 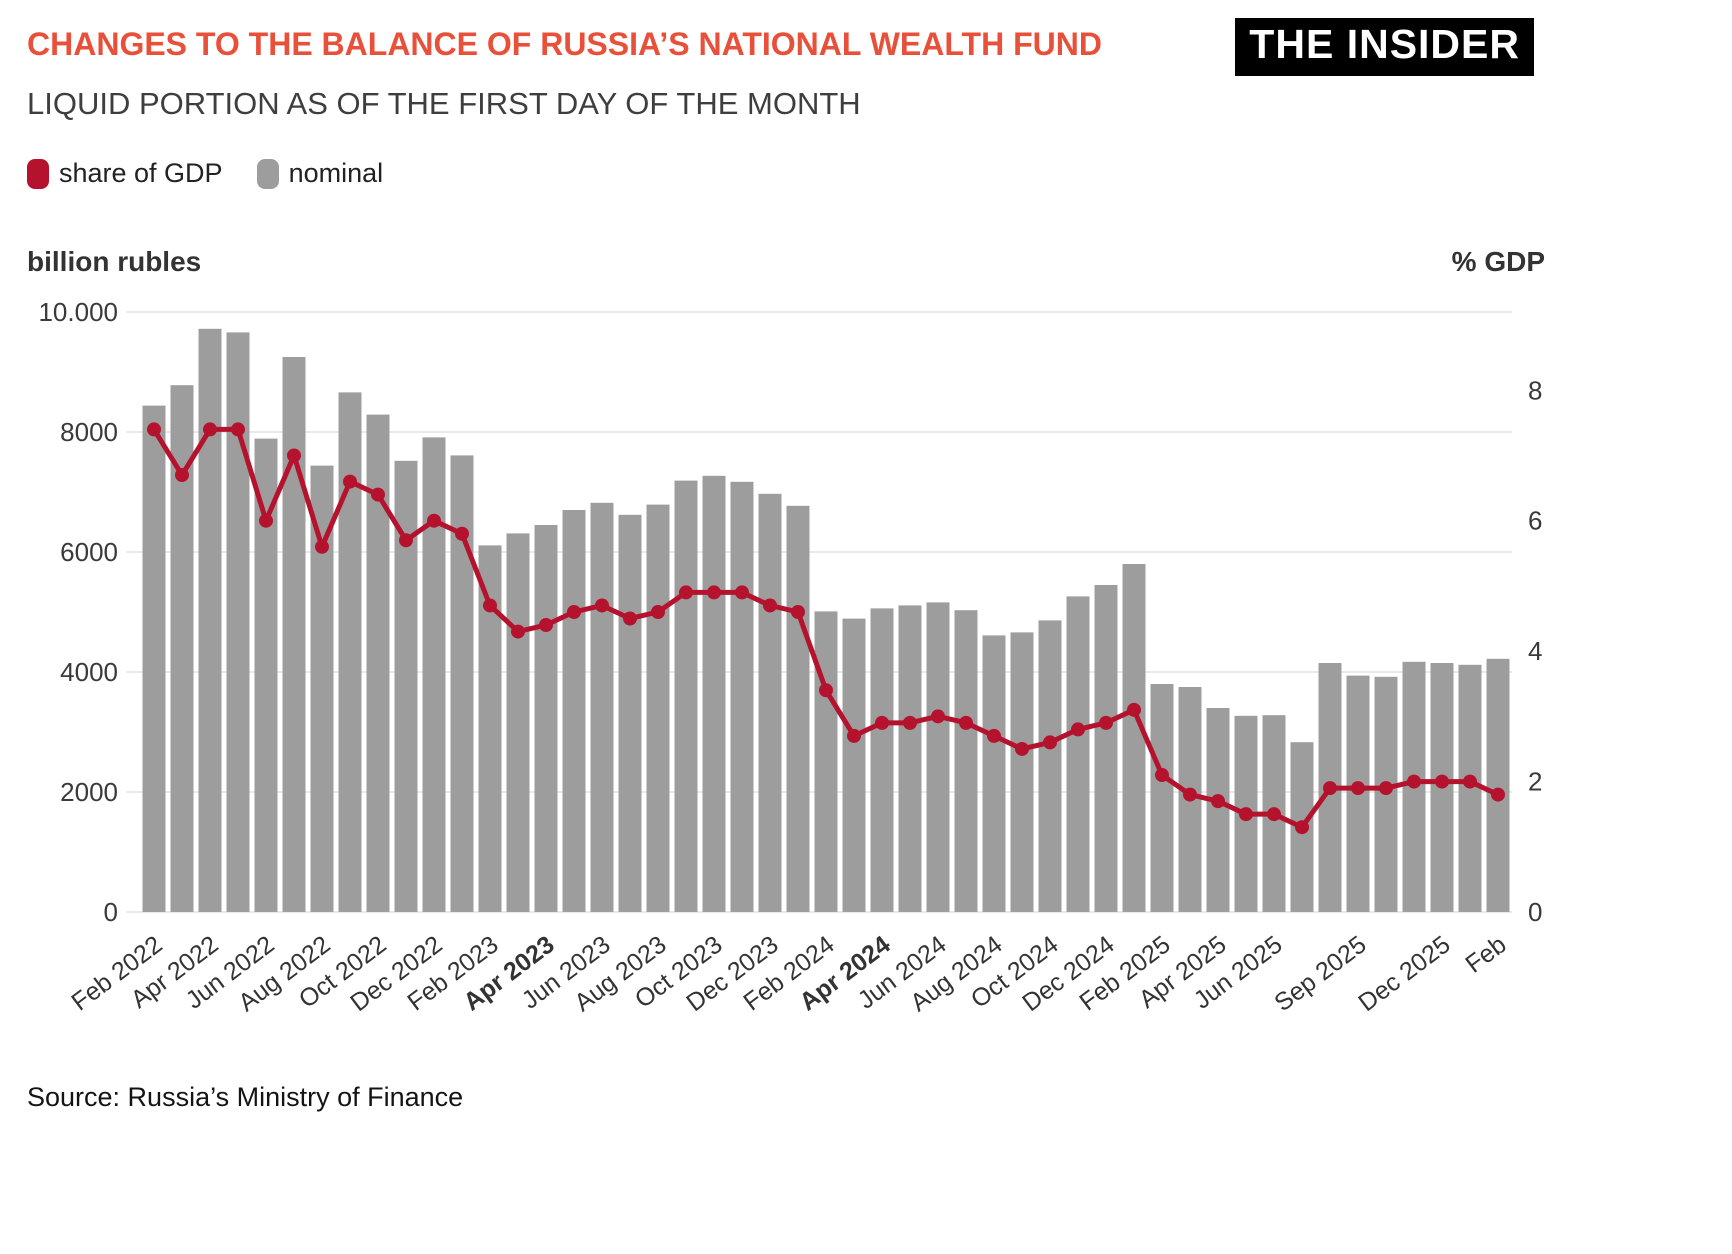 What do you see at coordinates (1384, 47) in the screenshot?
I see `the-insider-logo: THE INSIDER` at bounding box center [1384, 47].